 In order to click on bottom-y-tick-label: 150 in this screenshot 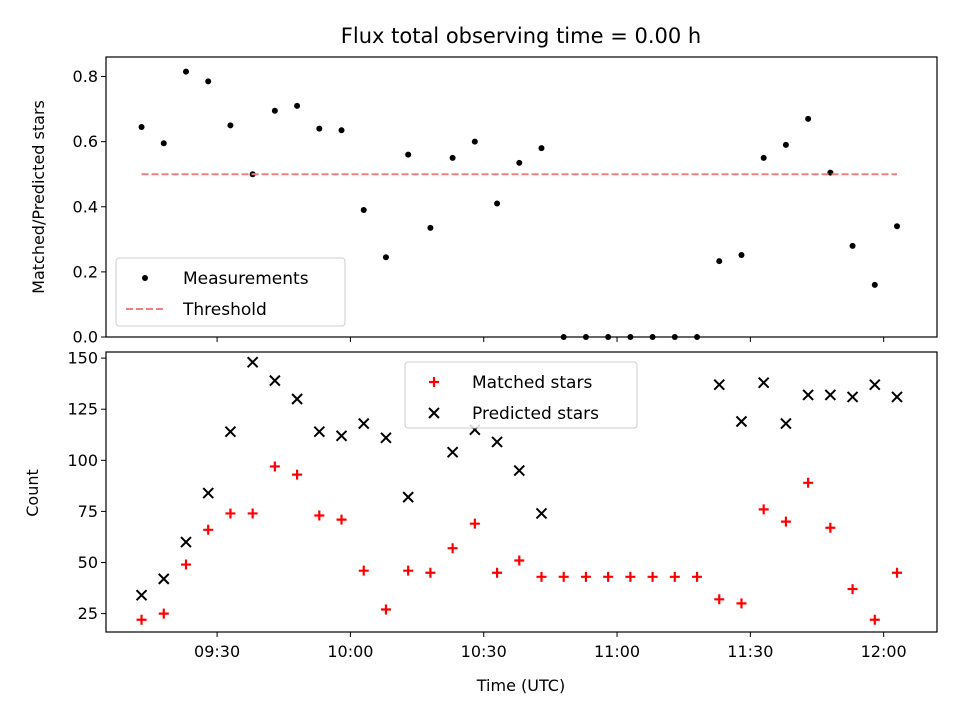, I will do `click(82, 358)`.